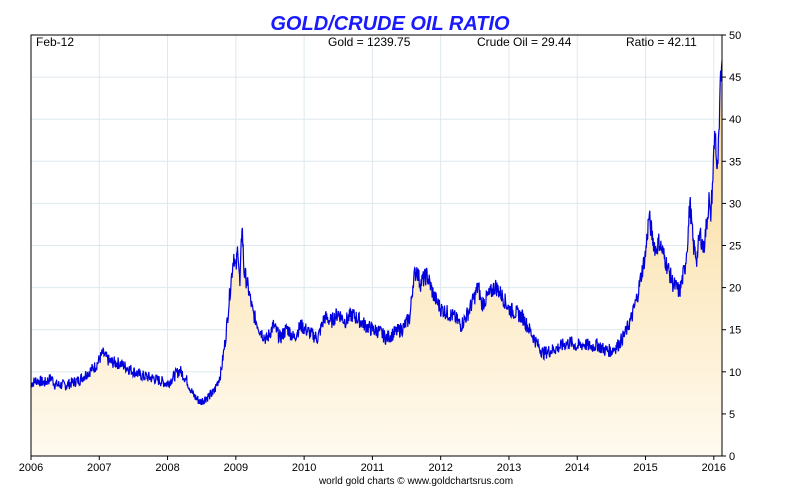  I want to click on header-ratio: Ratio = 42.11, so click(661, 42).